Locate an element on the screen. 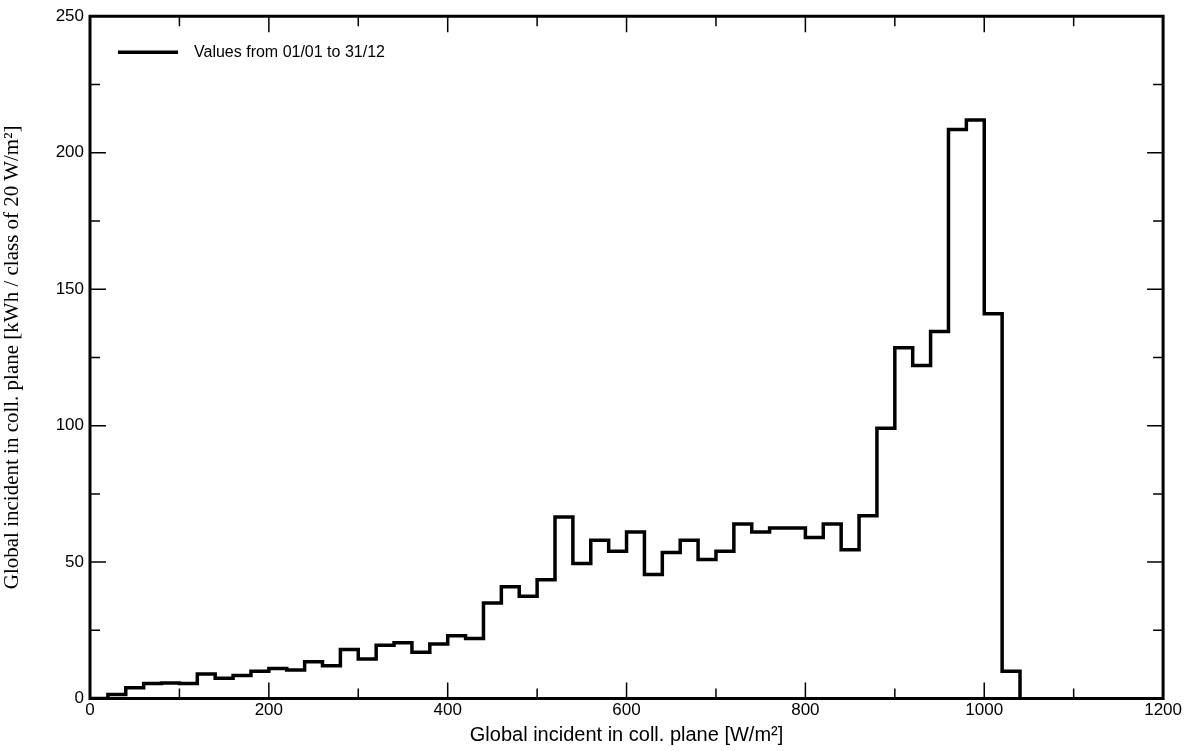 Image resolution: width=1184 pixels, height=751 pixels. legend-label: Values from 01/01 to 31/12 is located at coordinates (290, 51).